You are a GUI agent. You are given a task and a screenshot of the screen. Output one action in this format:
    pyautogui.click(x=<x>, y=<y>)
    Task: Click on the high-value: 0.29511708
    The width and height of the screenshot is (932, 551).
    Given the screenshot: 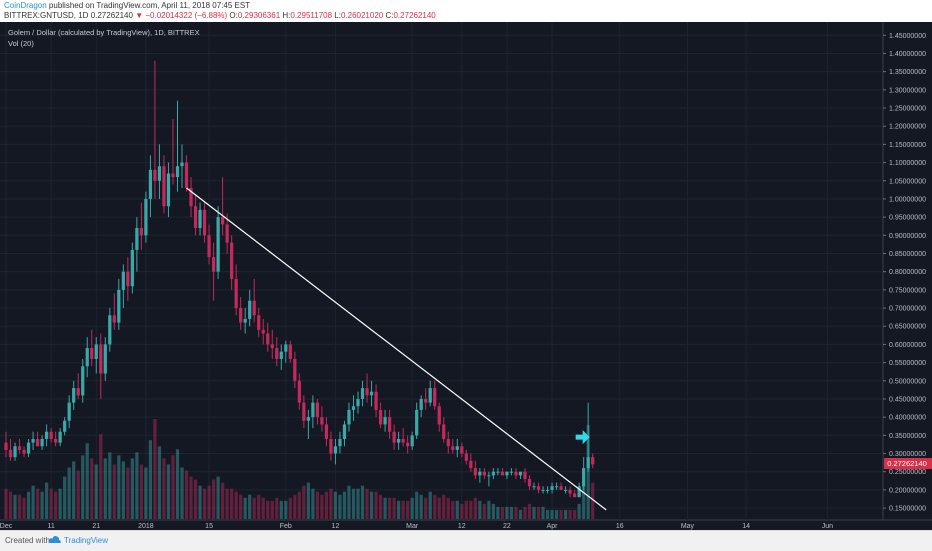 What is the action you would take?
    pyautogui.click(x=311, y=15)
    